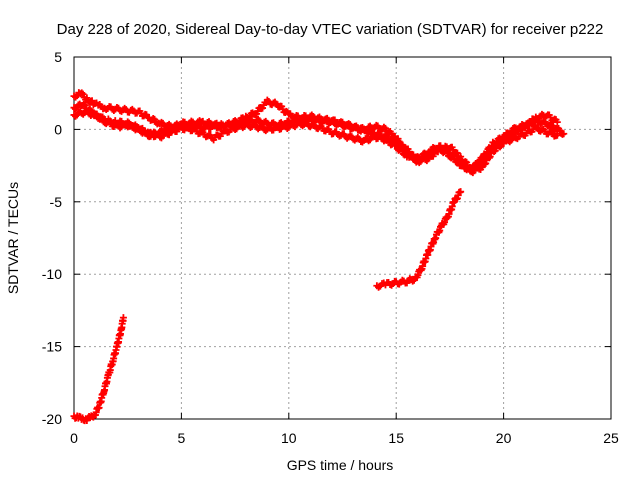 This screenshot has height=480, width=640. What do you see at coordinates (13, 238) in the screenshot?
I see `y-axis-label: SDTVAR / TECUs` at bounding box center [13, 238].